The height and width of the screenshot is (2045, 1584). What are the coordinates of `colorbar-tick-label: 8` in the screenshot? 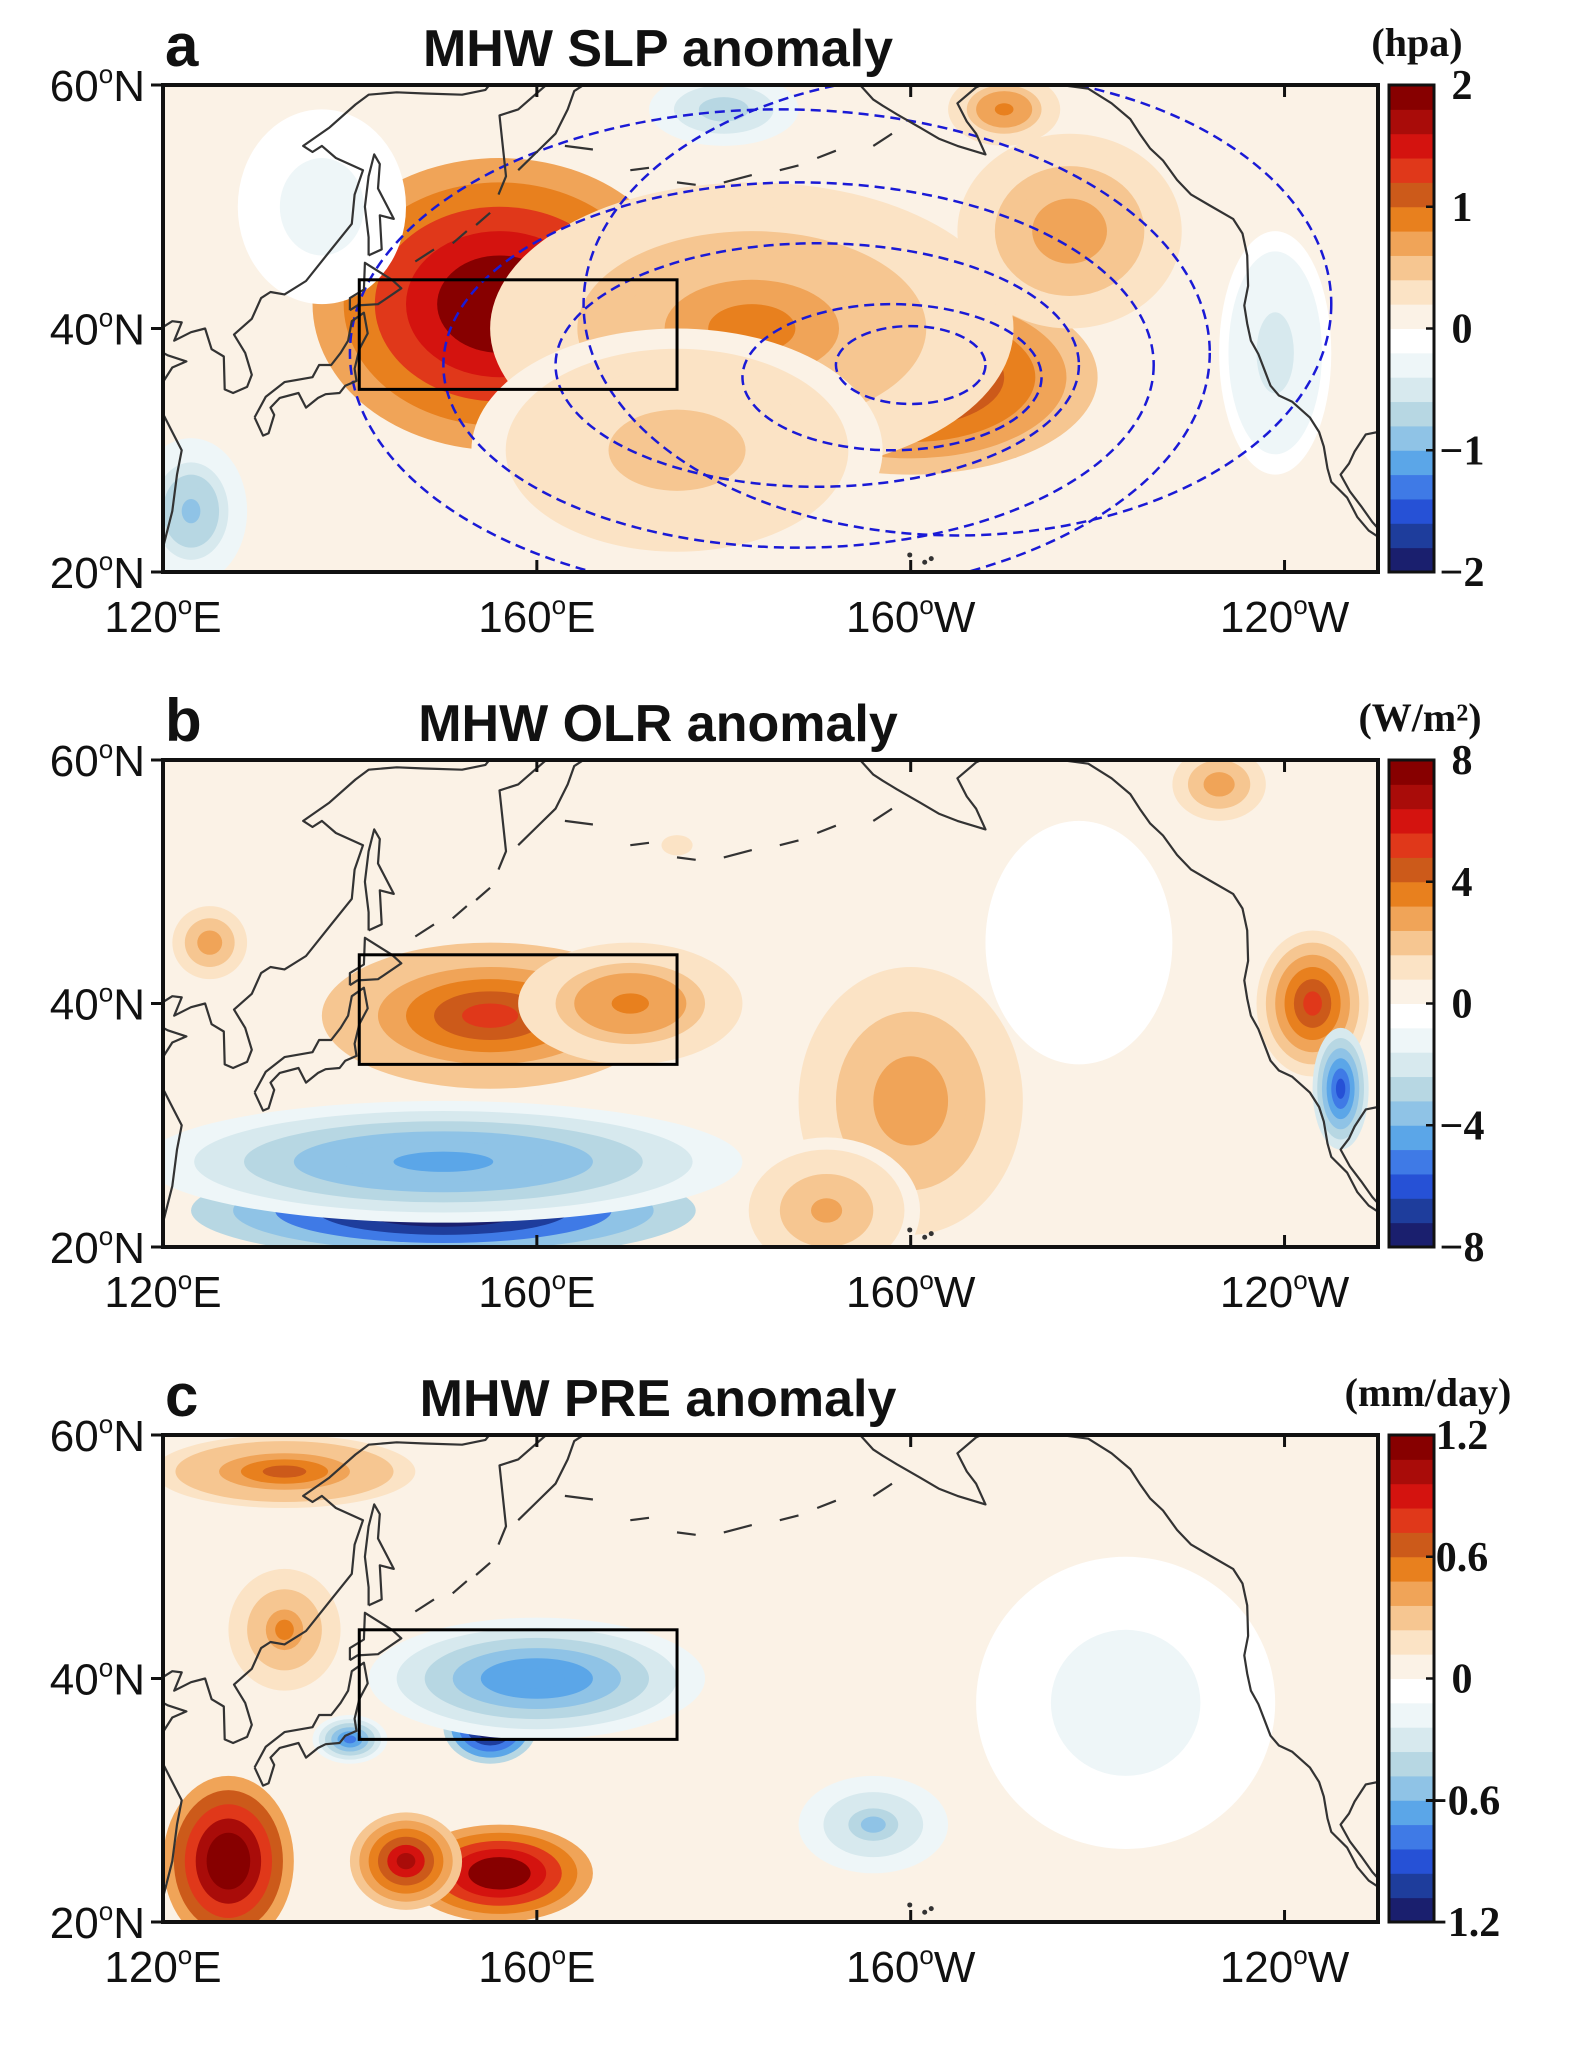 It's located at (1462, 761).